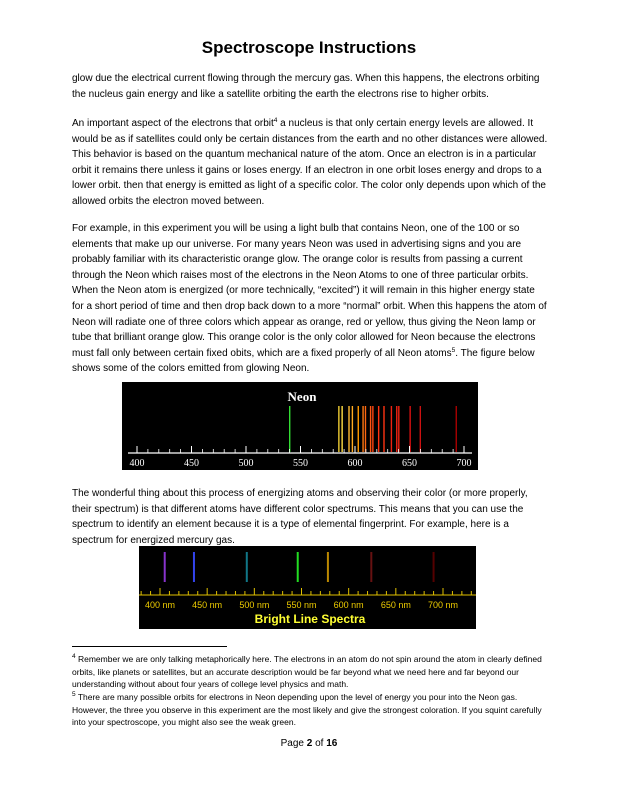 The height and width of the screenshot is (800, 618). Describe the element at coordinates (254, 605) in the screenshot. I see `mercury-tick-label: 500 nm` at that location.